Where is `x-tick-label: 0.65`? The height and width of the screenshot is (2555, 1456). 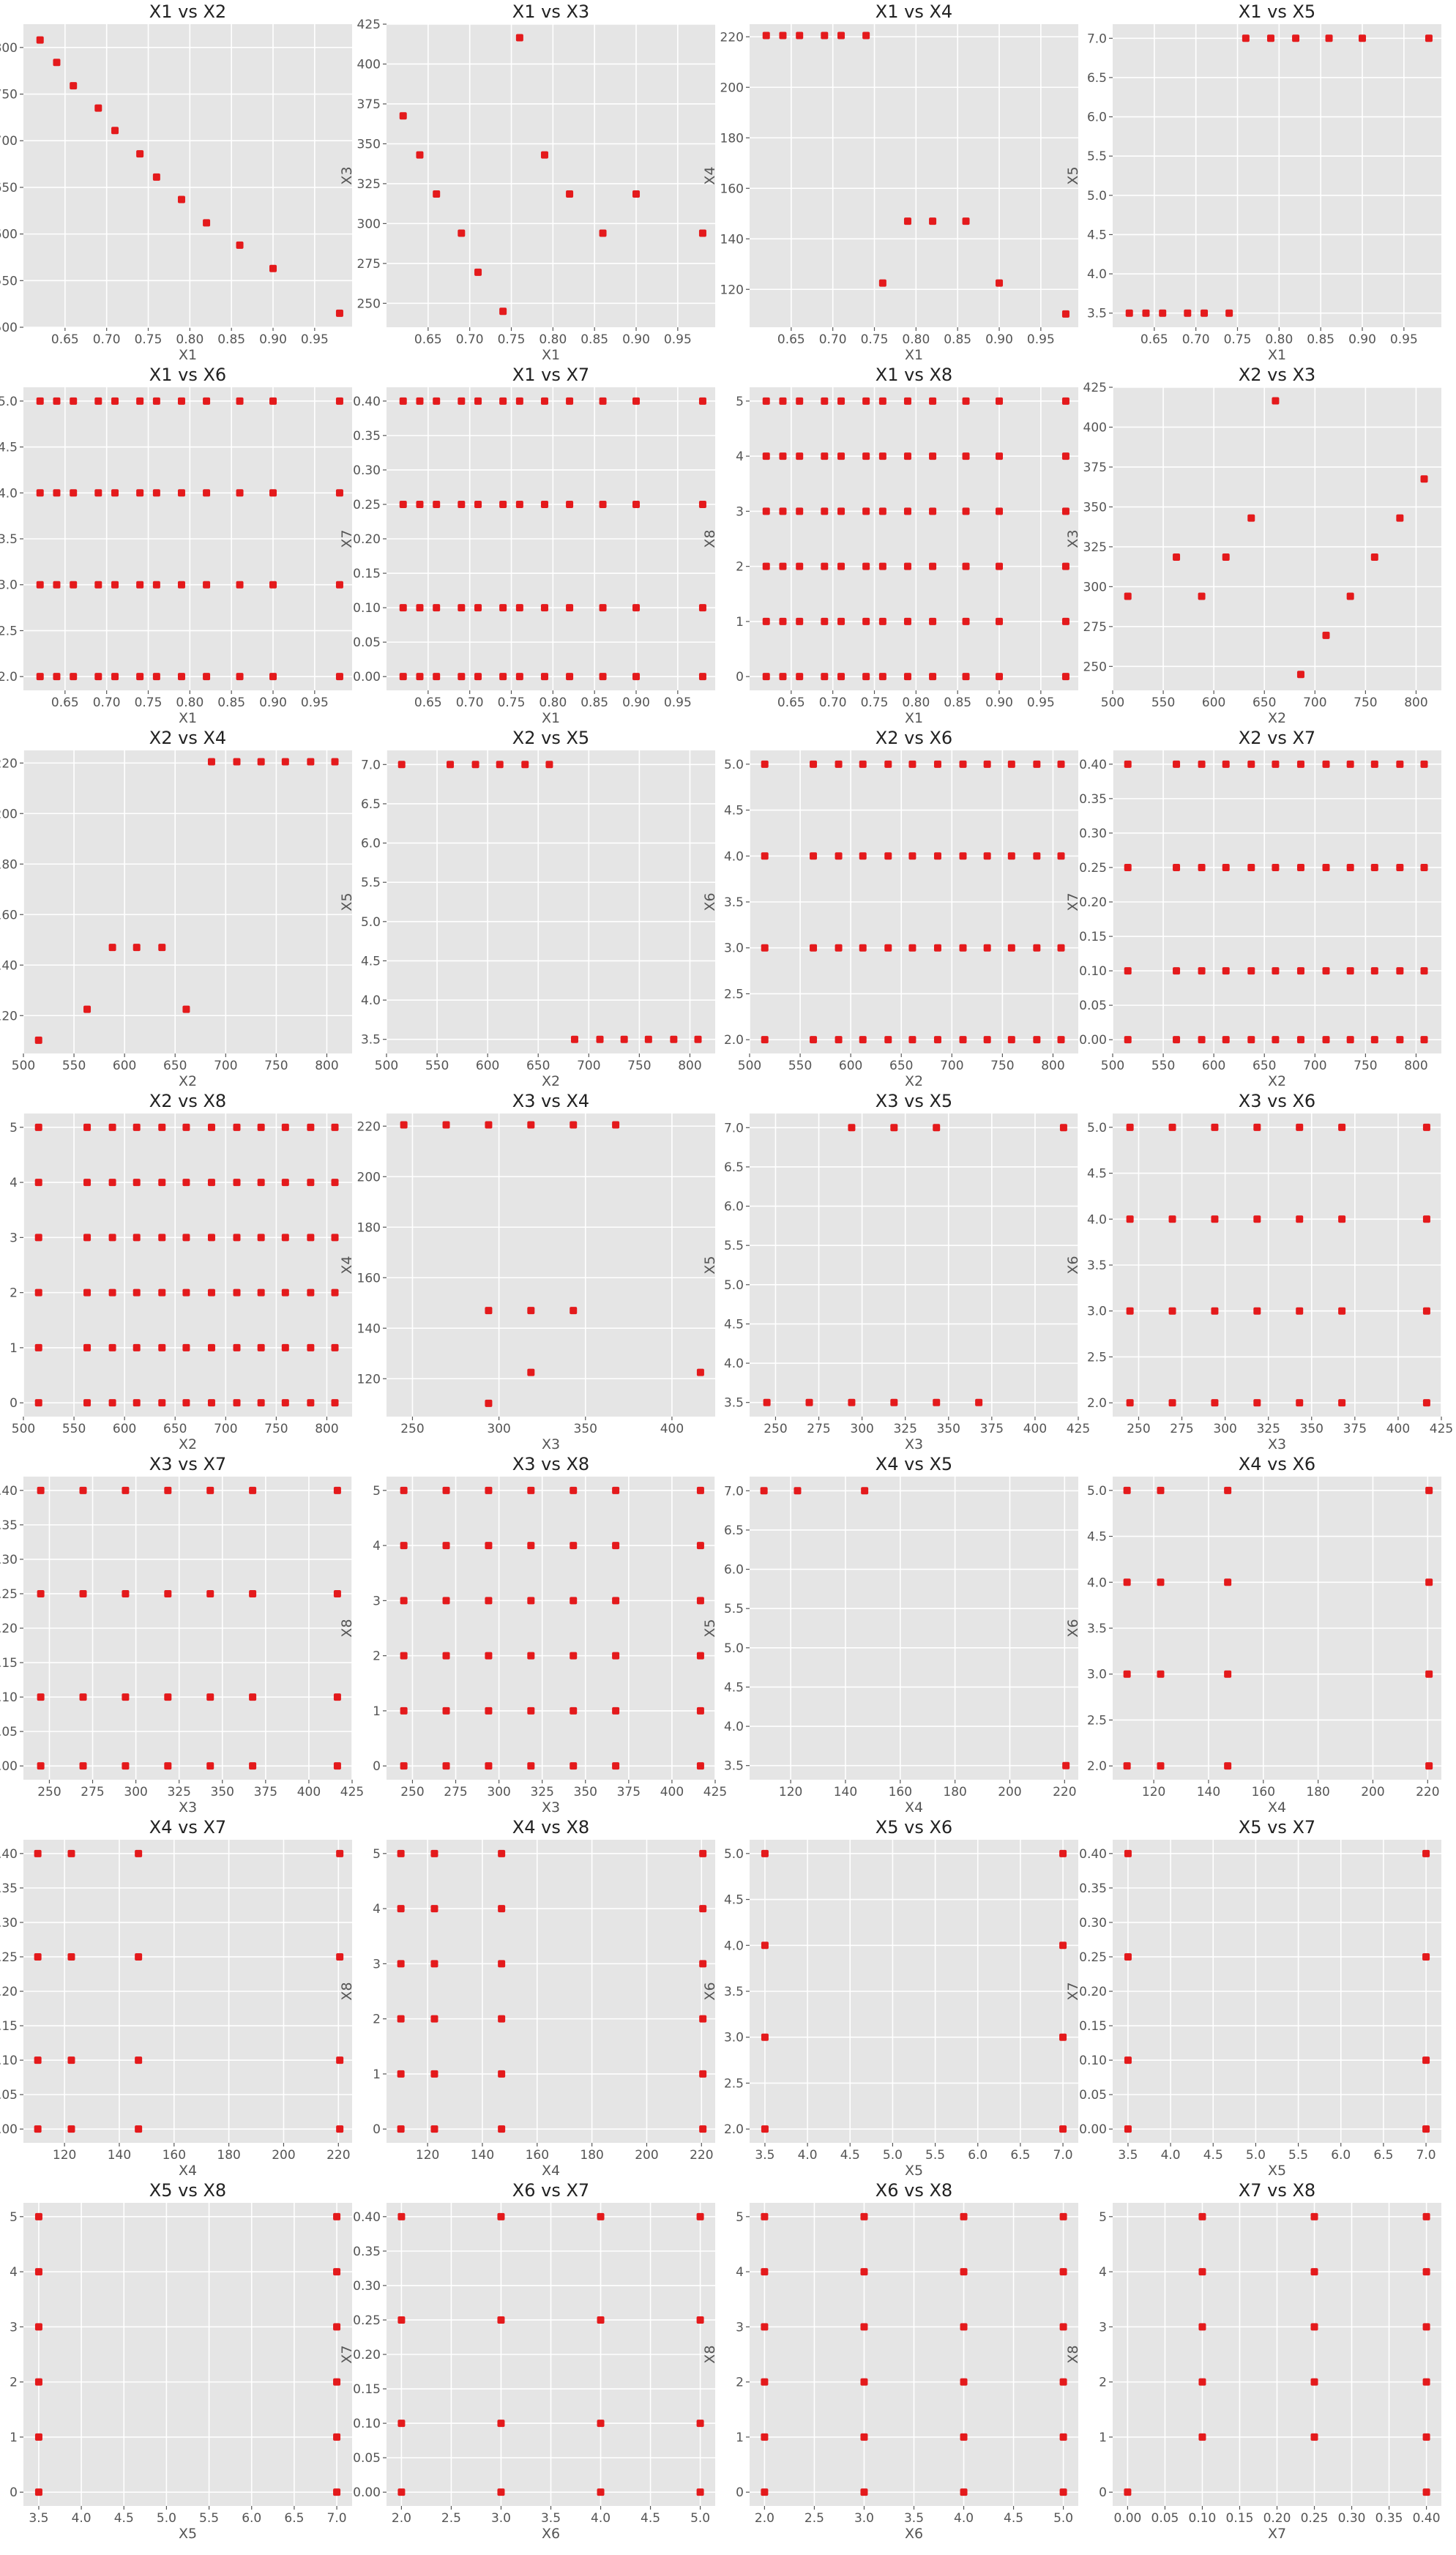 x-tick-label: 0.65 is located at coordinates (65, 702).